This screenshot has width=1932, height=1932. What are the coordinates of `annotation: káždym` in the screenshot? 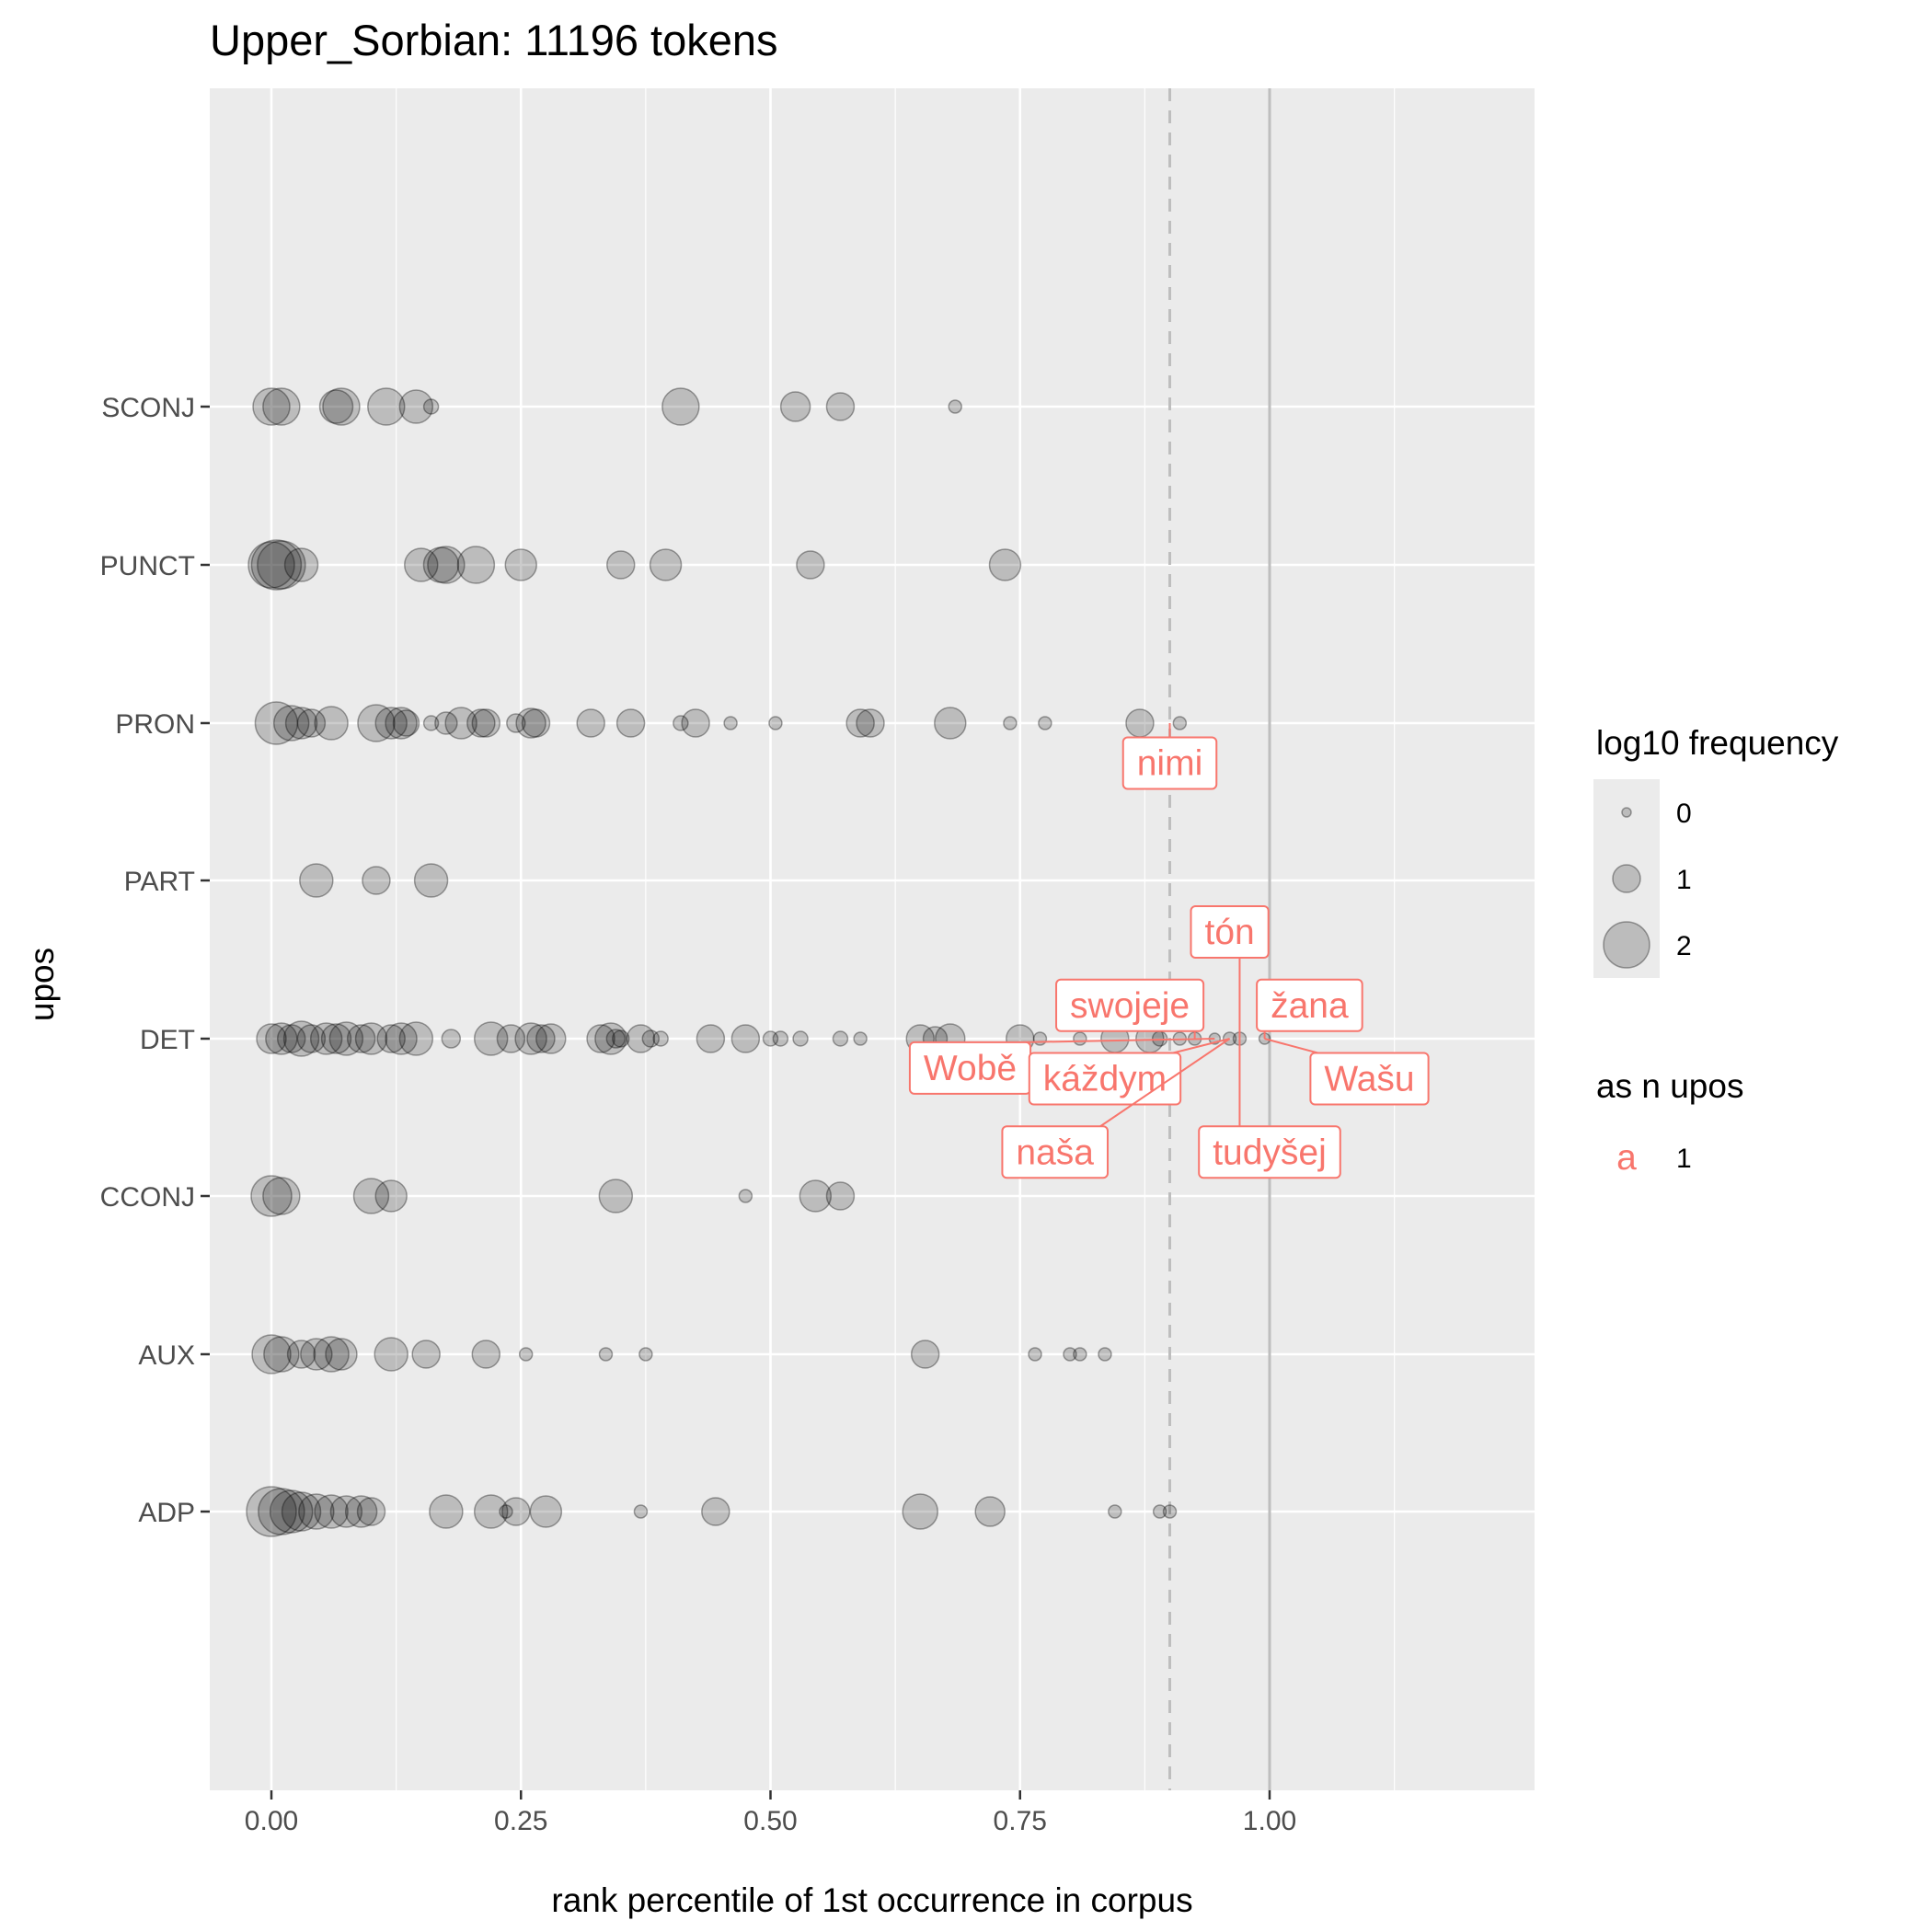 It's located at (1129, 1072).